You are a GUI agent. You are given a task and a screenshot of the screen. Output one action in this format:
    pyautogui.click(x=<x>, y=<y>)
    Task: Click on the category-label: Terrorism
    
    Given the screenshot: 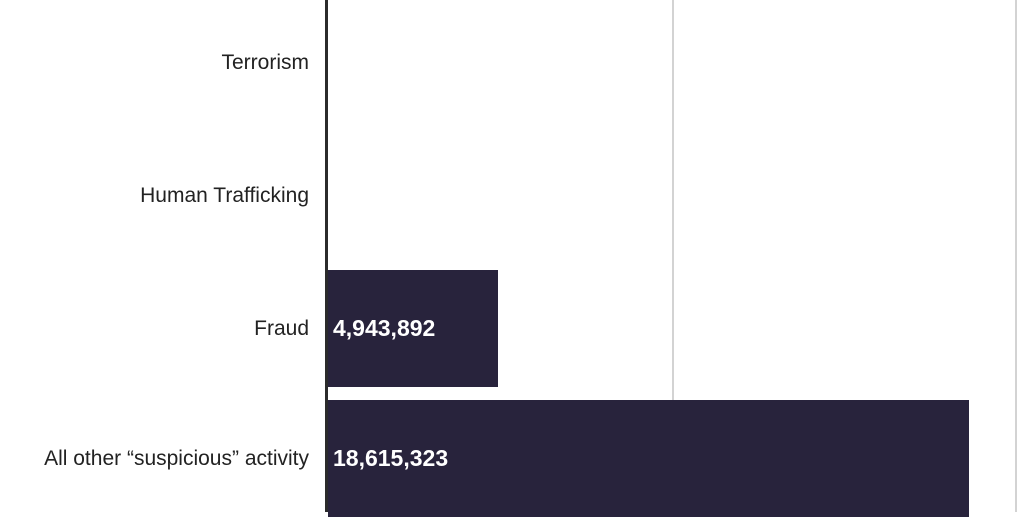 What is the action you would take?
    pyautogui.click(x=265, y=62)
    